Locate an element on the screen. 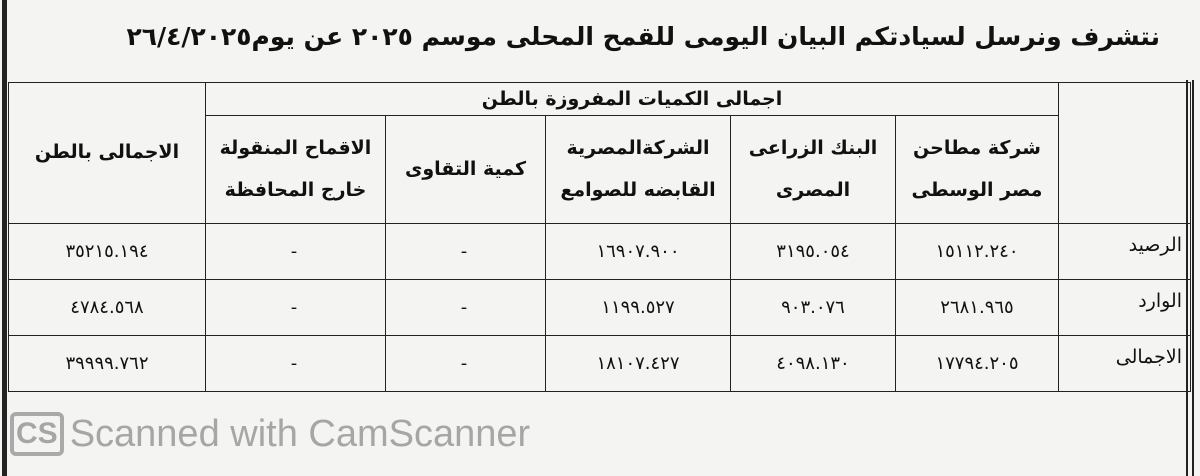  col-header-line2: المصرى is located at coordinates (813, 189).